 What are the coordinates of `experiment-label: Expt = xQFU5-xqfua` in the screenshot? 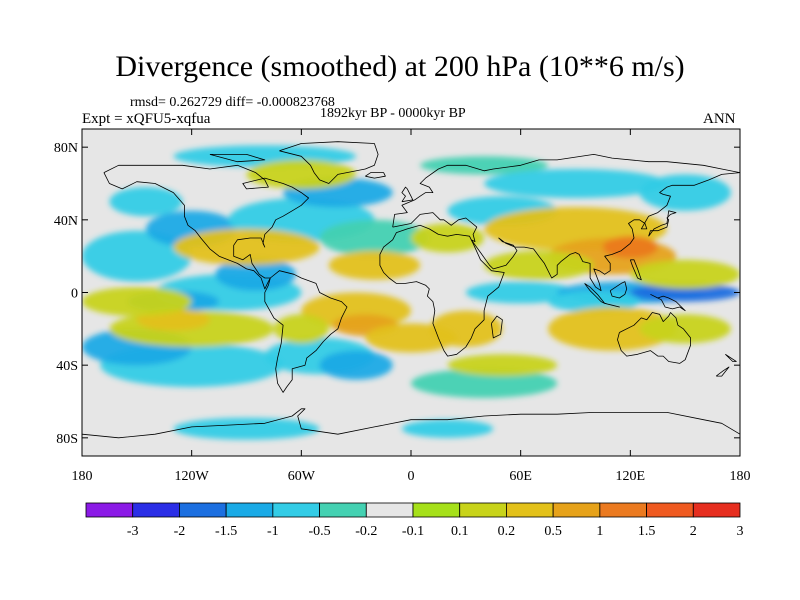 It's located at (146, 119).